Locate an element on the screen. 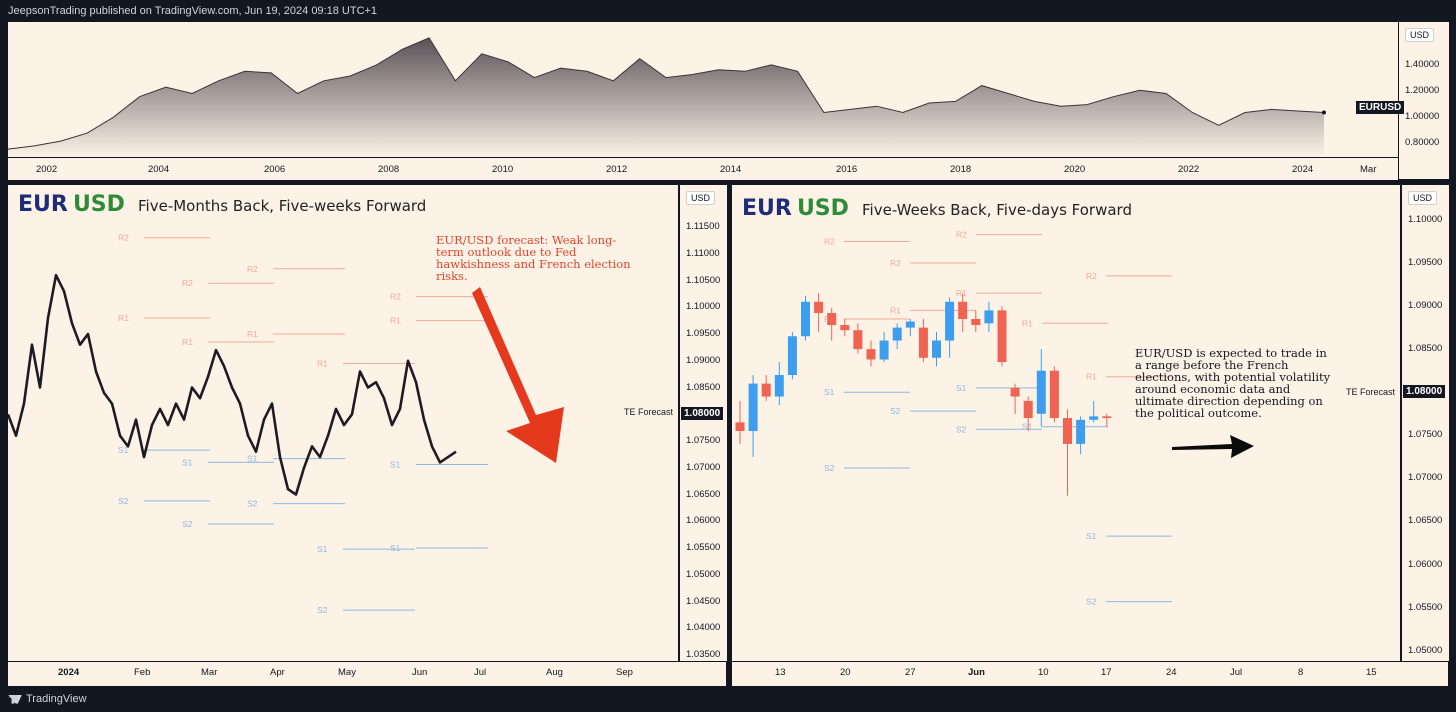  right-x-tick: Jun is located at coordinates (976, 672).